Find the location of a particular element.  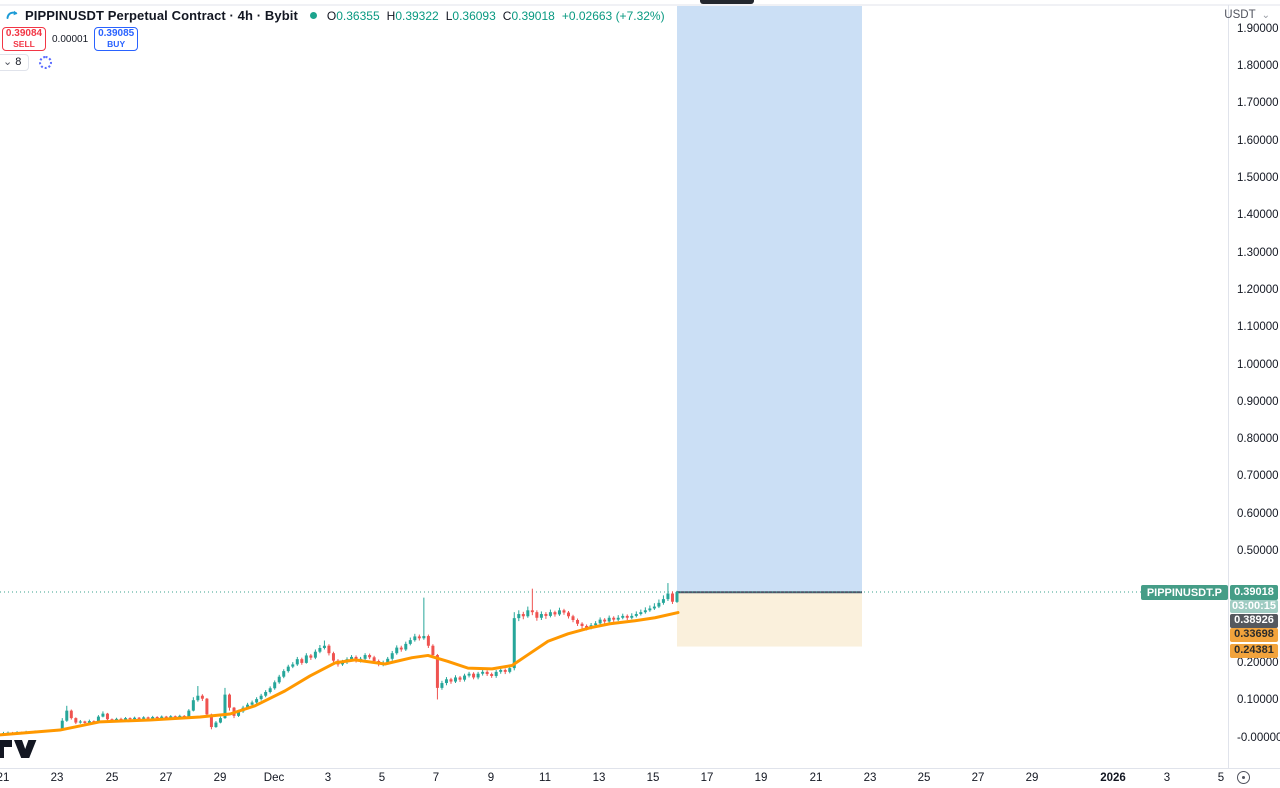

price-change: +0.02663 (+7.32%) is located at coordinates (613, 15).